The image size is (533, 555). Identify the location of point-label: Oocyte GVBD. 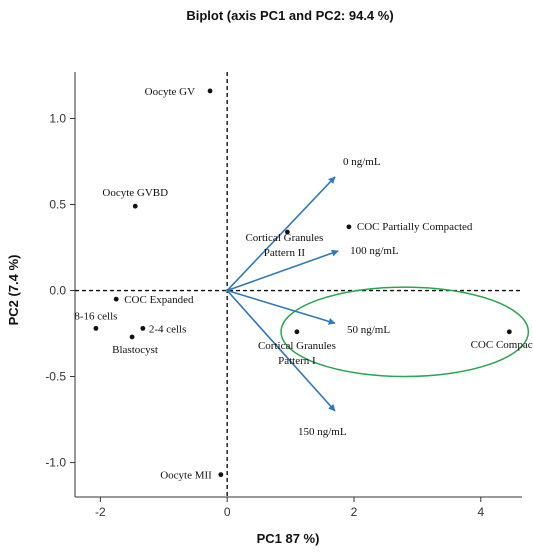
(135, 193).